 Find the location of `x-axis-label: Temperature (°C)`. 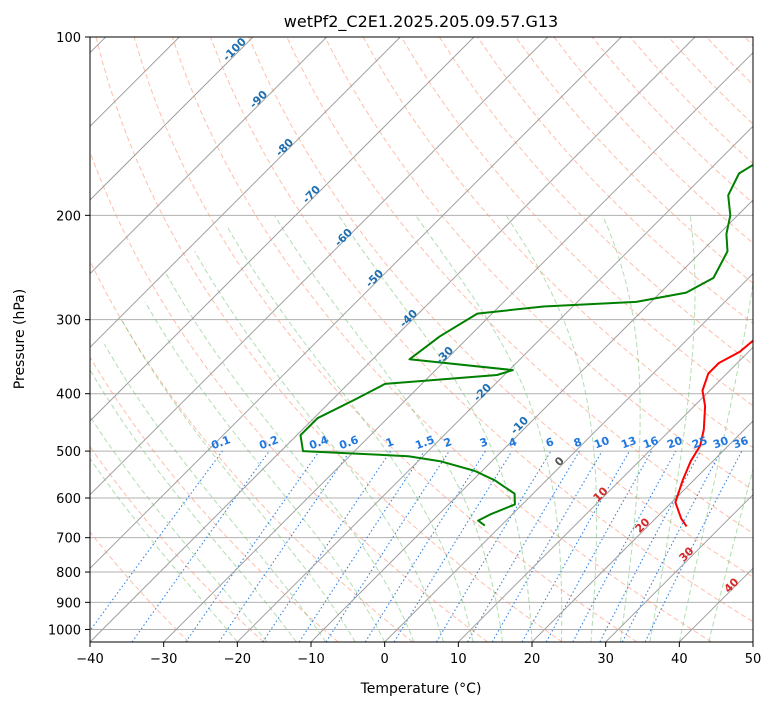

x-axis-label: Temperature (°C) is located at coordinates (421, 689).